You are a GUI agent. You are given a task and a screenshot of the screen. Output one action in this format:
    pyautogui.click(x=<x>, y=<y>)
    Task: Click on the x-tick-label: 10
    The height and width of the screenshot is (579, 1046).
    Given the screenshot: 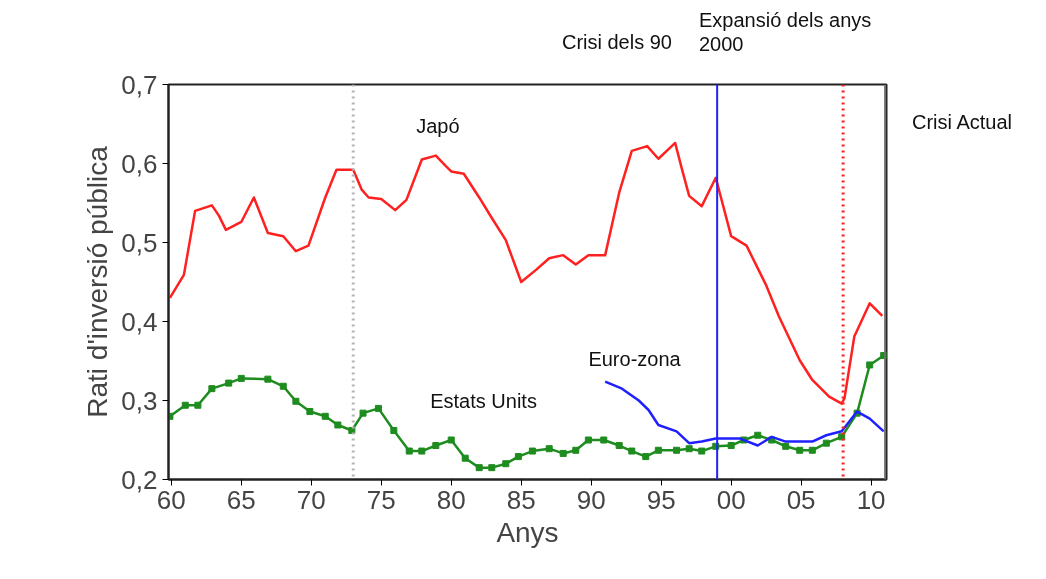 What is the action you would take?
    pyautogui.click(x=871, y=499)
    